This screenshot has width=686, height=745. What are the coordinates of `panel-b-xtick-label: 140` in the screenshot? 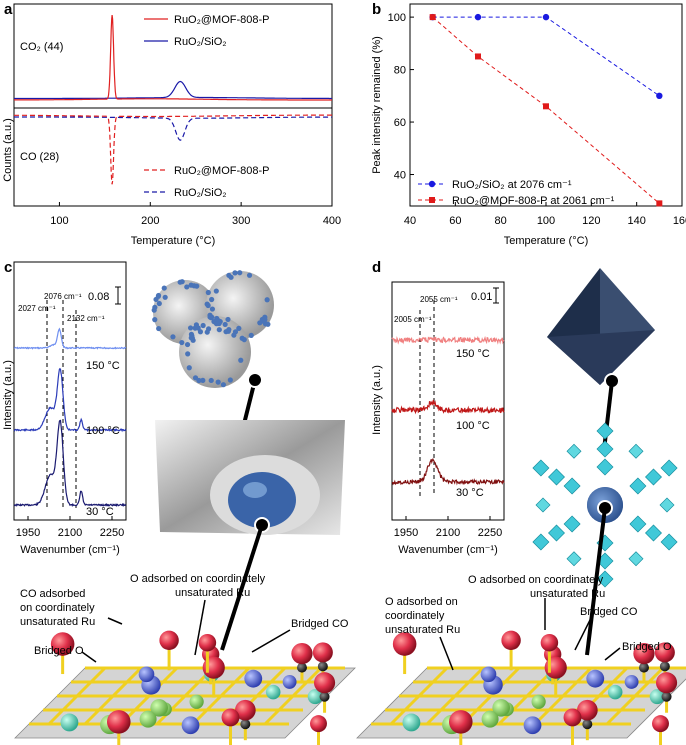 It's located at (636, 221).